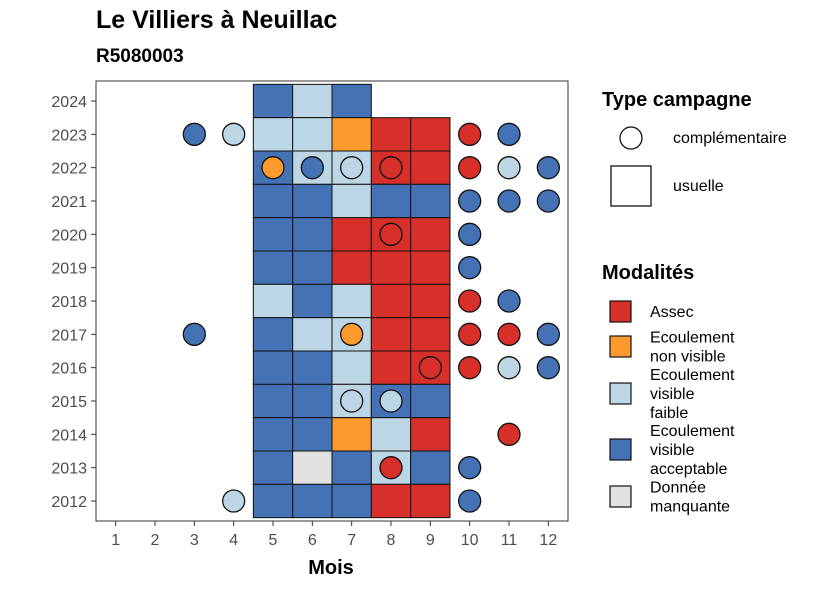  Describe the element at coordinates (677, 100) in the screenshot. I see `legend-type-title: Type campagne` at that location.